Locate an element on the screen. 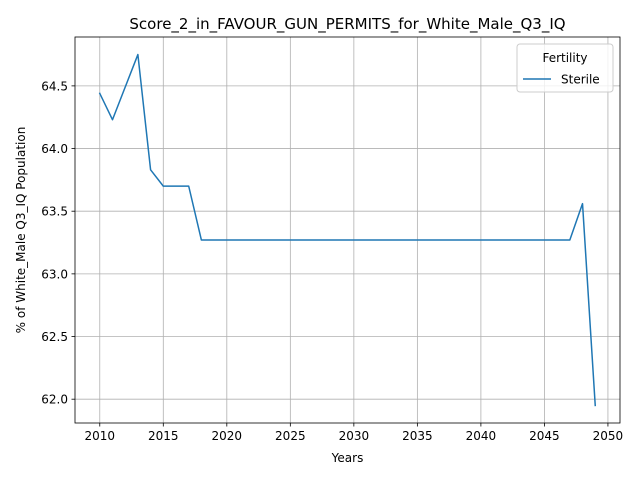 The image size is (640, 480). legend-title: Fertility is located at coordinates (564, 58).